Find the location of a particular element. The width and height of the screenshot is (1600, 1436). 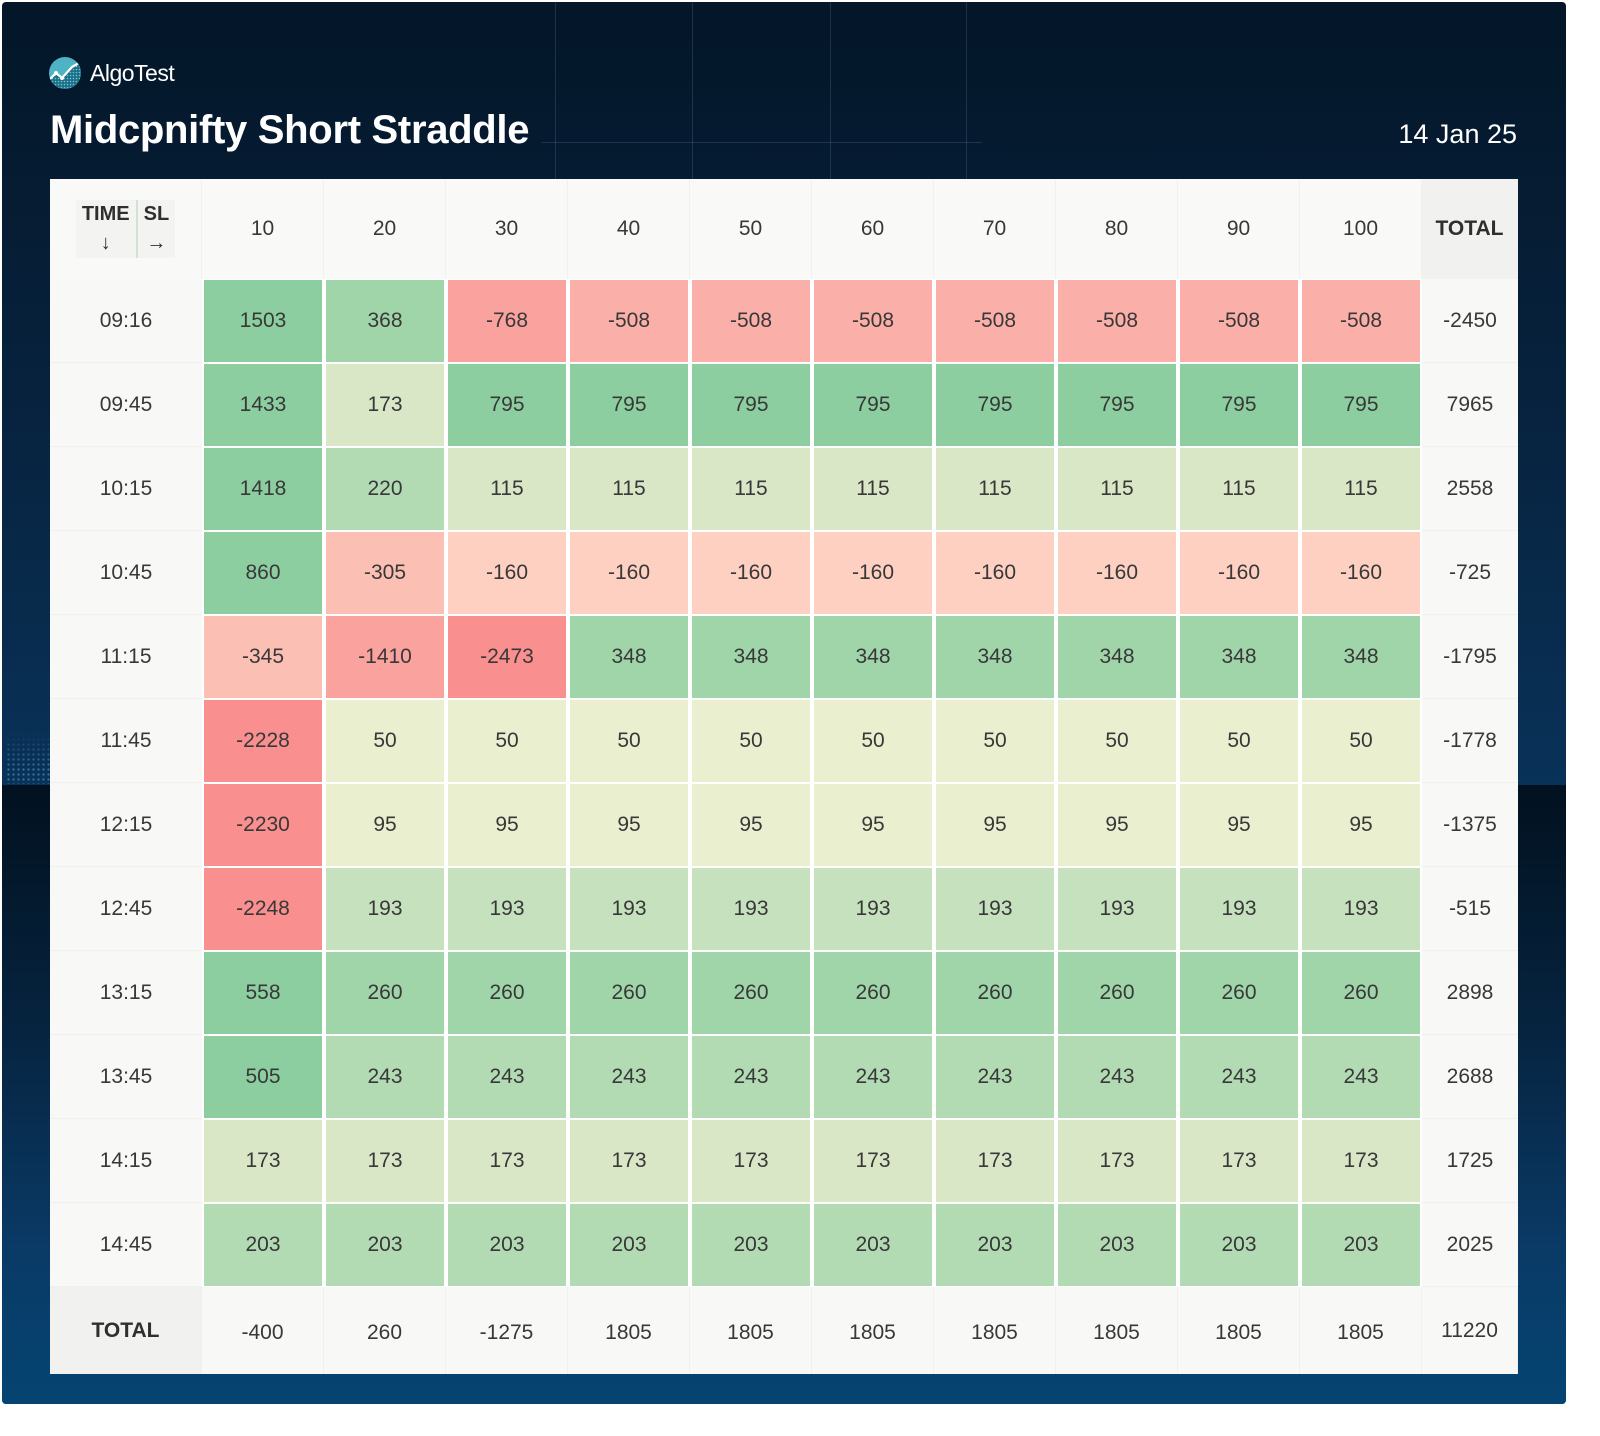

column-header-sl: 10 is located at coordinates (263, 229).